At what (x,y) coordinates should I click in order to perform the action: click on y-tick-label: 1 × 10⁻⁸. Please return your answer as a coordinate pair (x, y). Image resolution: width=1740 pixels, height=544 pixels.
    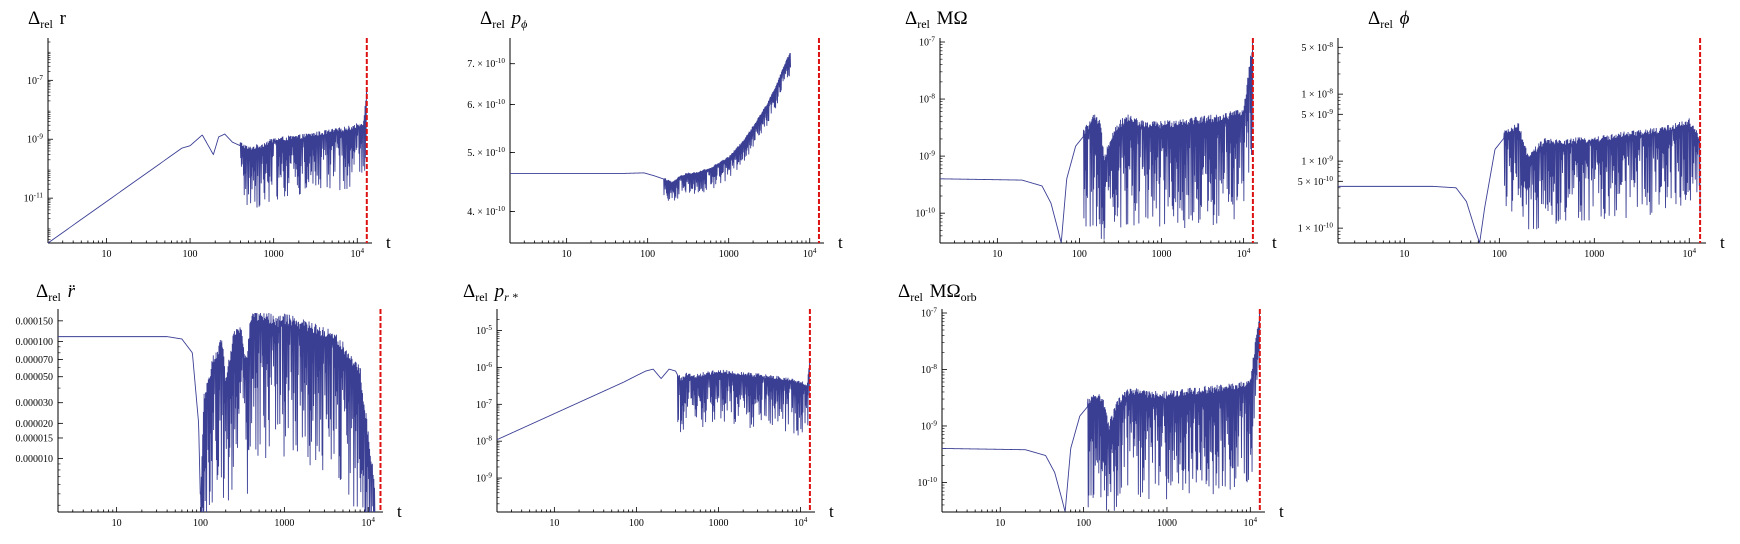
    Looking at the image, I should click on (1317, 94).